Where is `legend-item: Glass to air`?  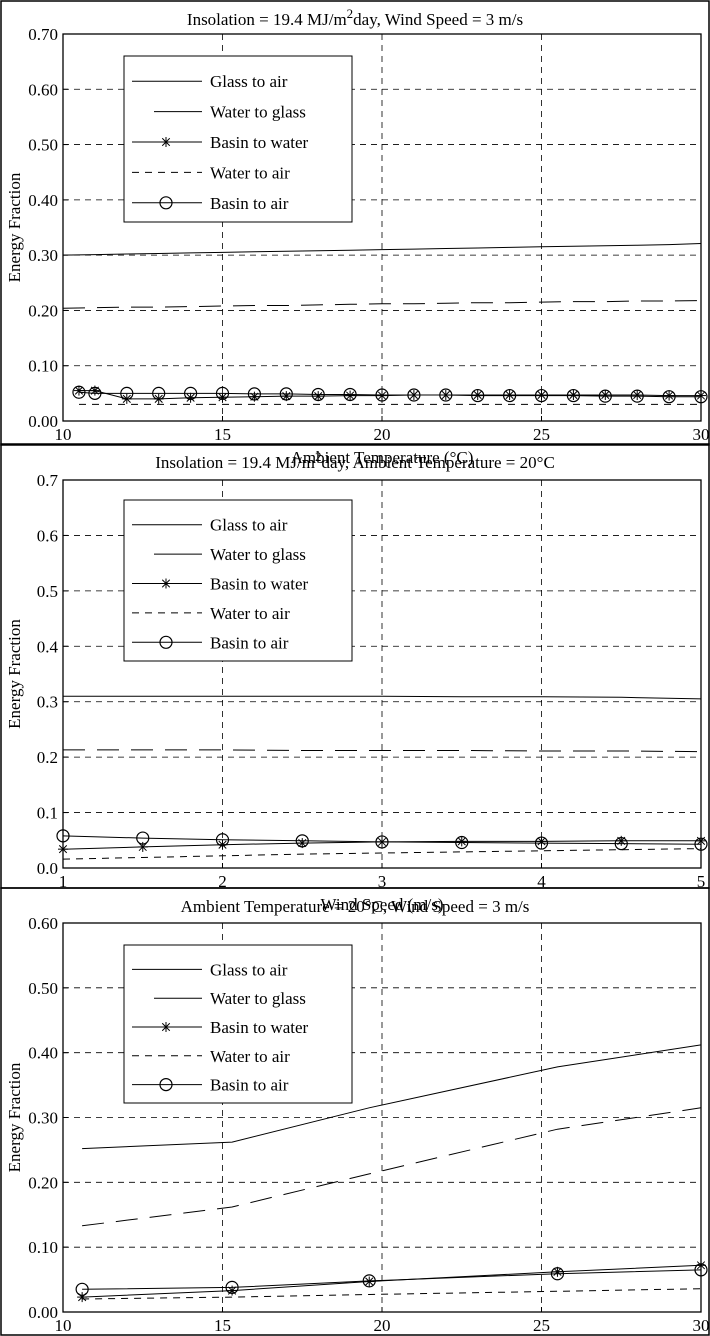
legend-item: Glass to air is located at coordinates (210, 969).